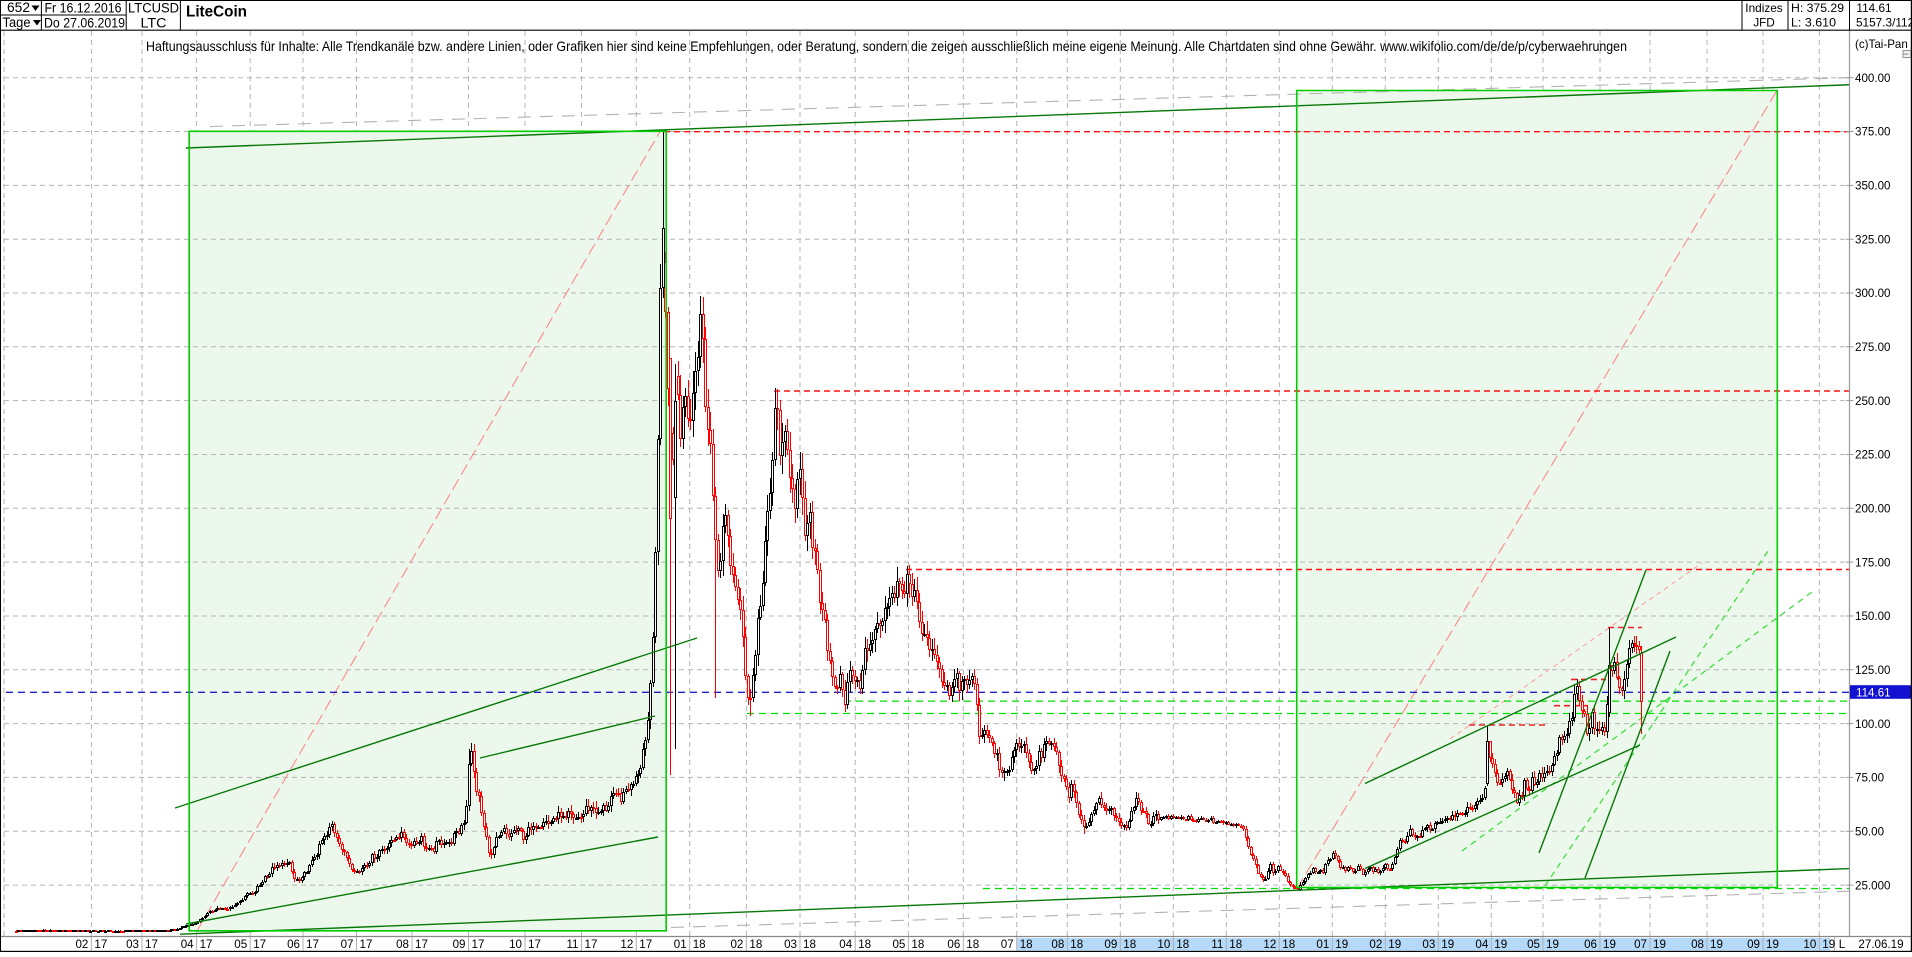 The image size is (1912, 957). Describe the element at coordinates (1872, 670) in the screenshot. I see `svg-text: 125.00` at that location.